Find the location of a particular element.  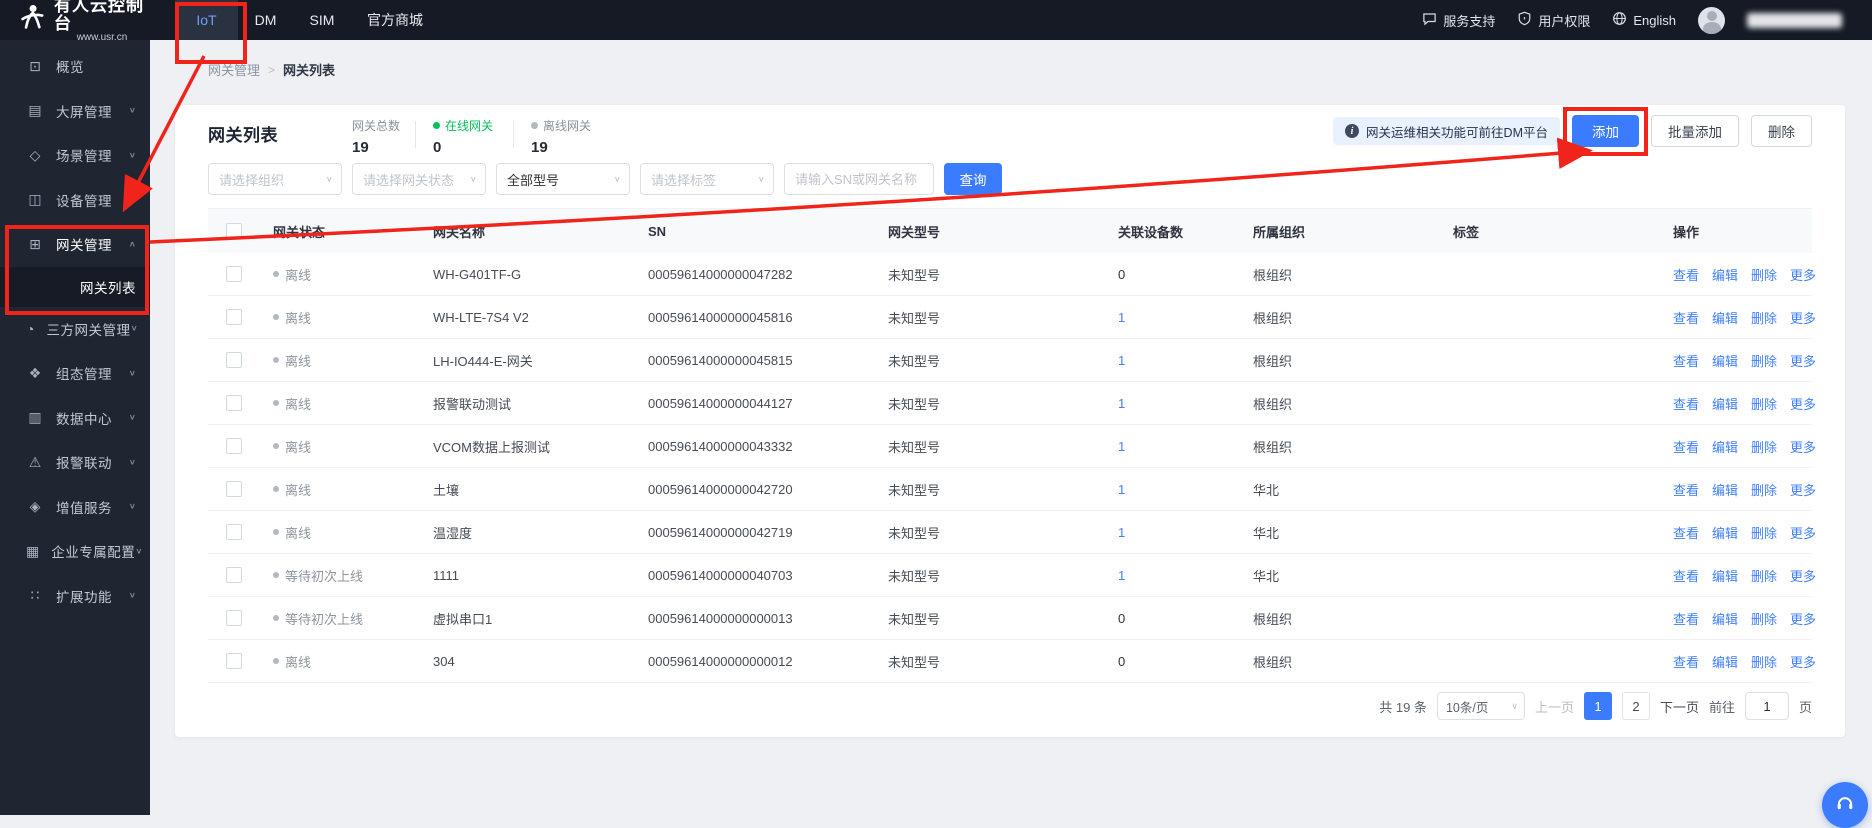

sidebar-item: ▤ 大屏管理 ∨ is located at coordinates (75, 111).